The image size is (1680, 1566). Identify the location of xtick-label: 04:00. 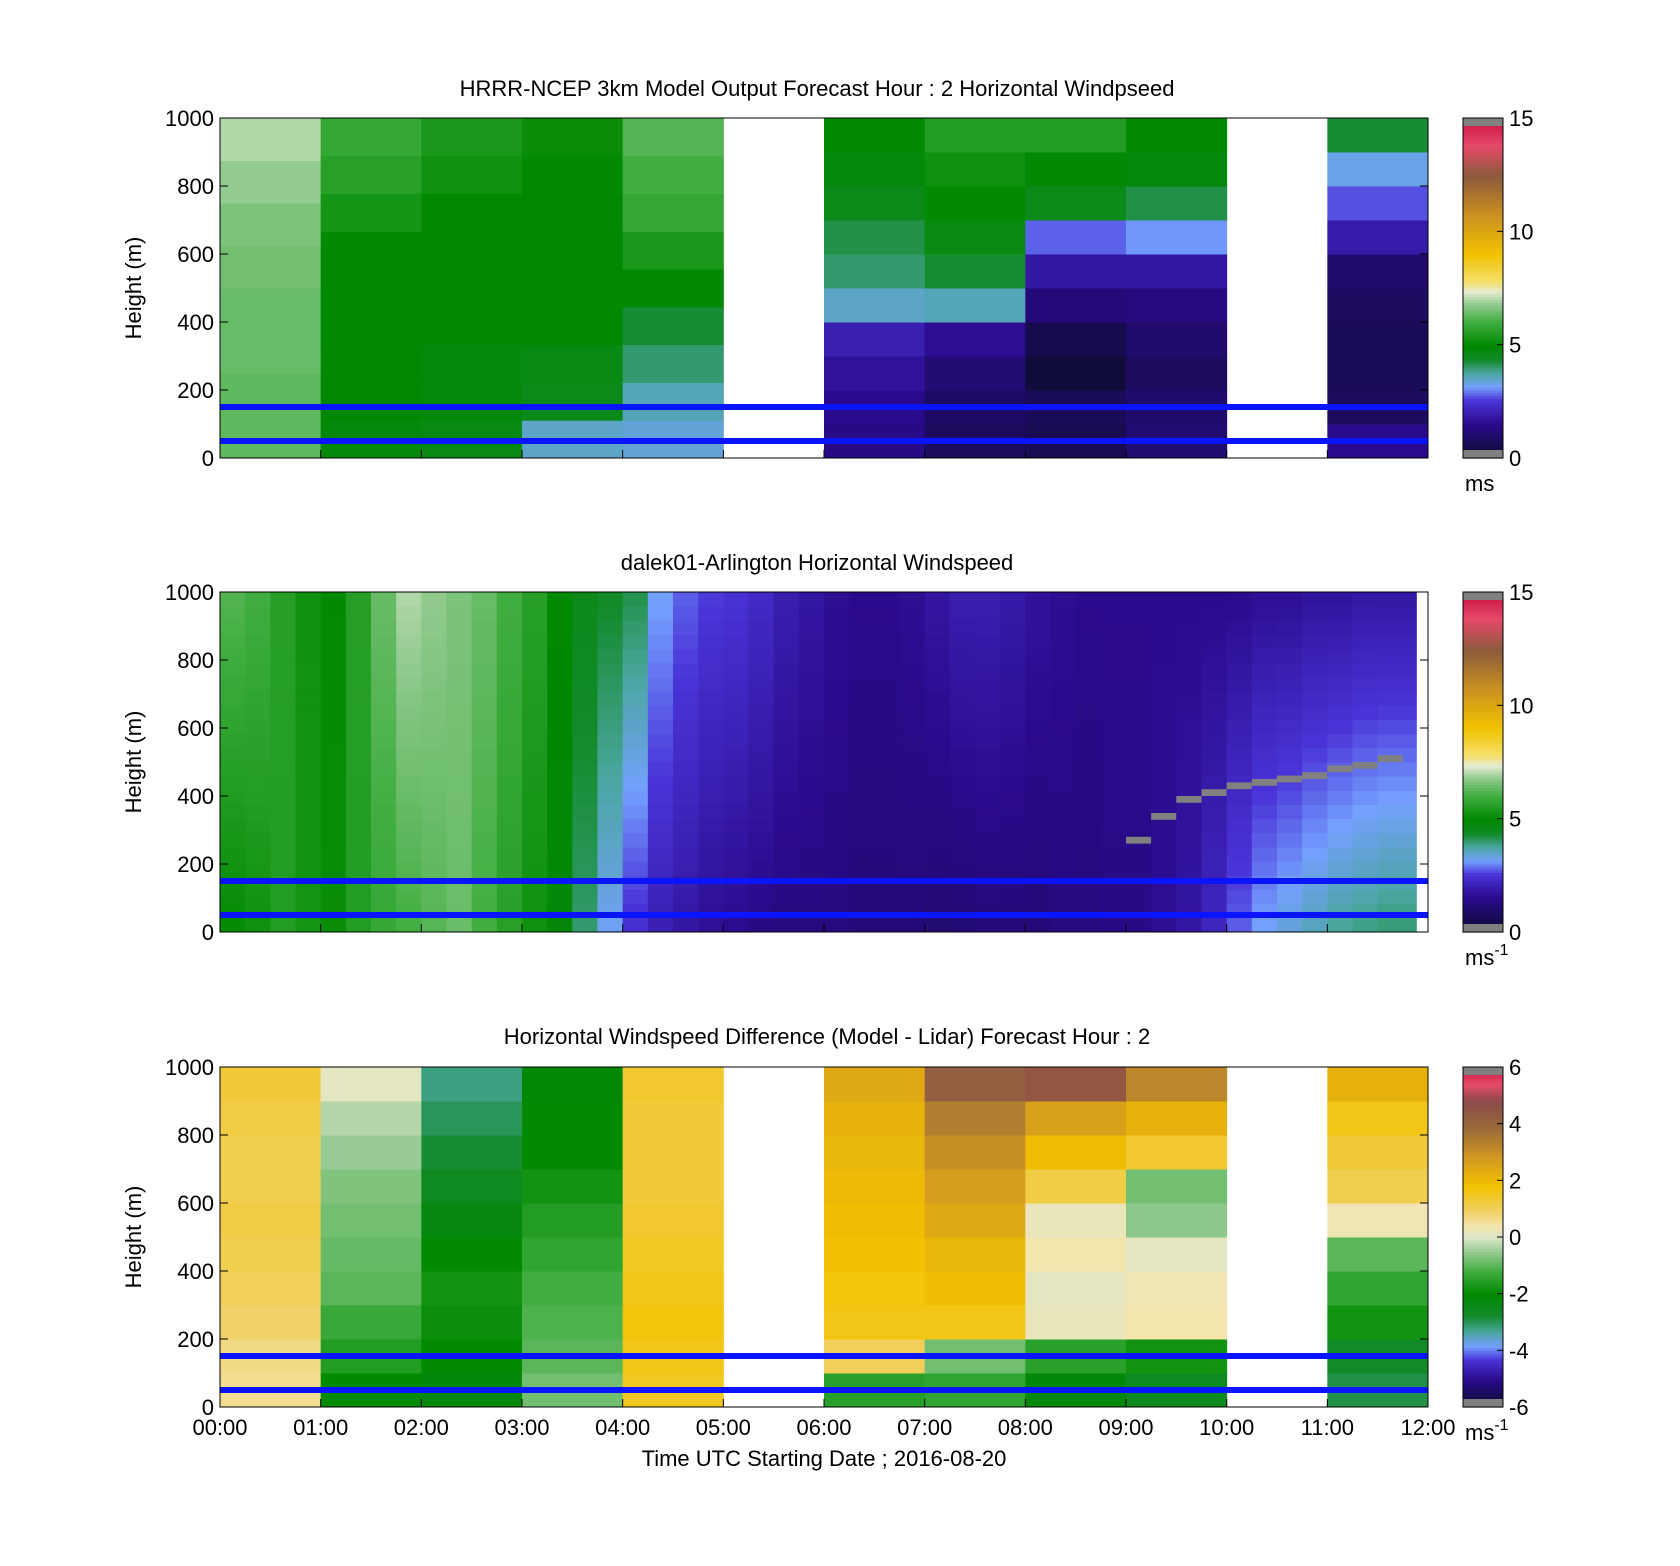
(622, 1427).